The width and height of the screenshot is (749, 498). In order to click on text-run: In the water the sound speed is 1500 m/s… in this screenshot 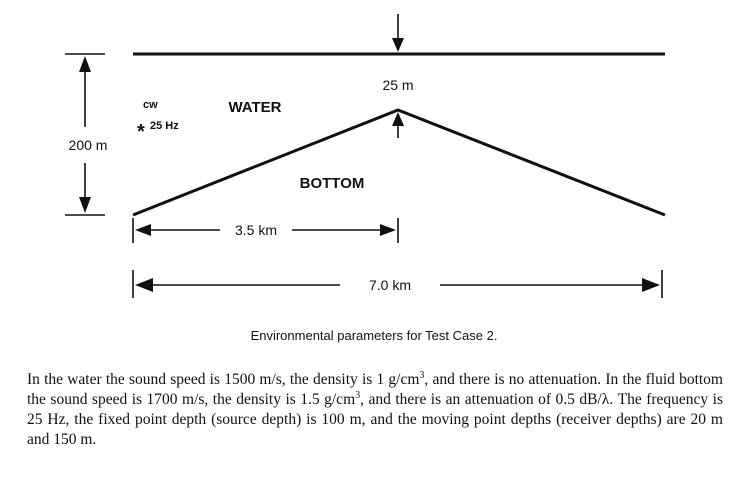, I will do `click(223, 379)`.